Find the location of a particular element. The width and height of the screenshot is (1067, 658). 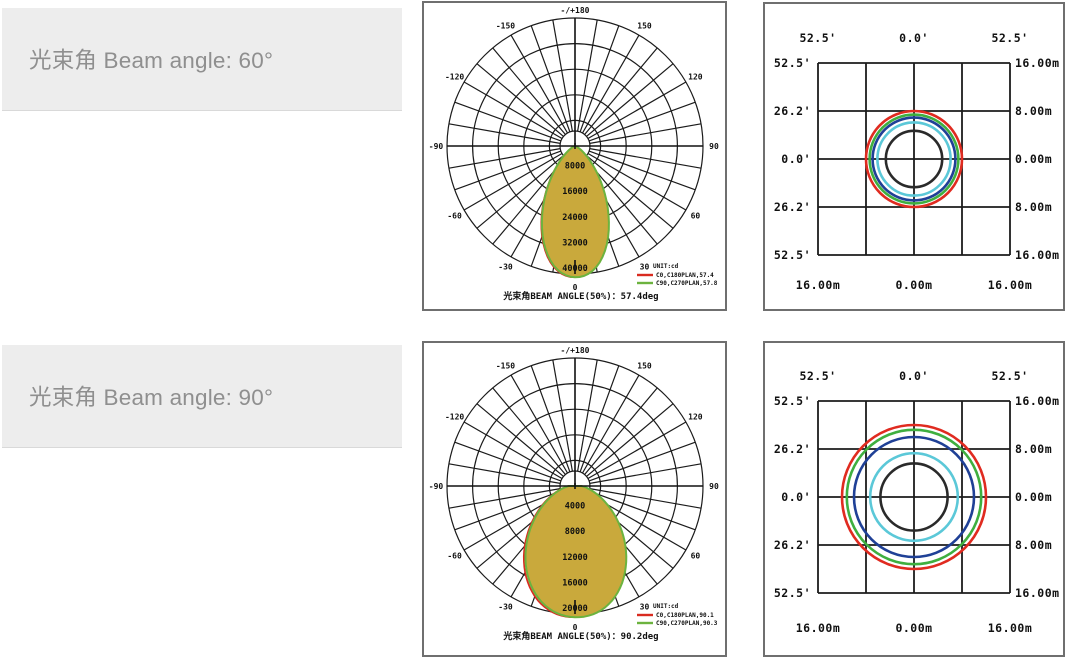

svg-text: C0,C180PLAN,57.4 is located at coordinates (685, 275).